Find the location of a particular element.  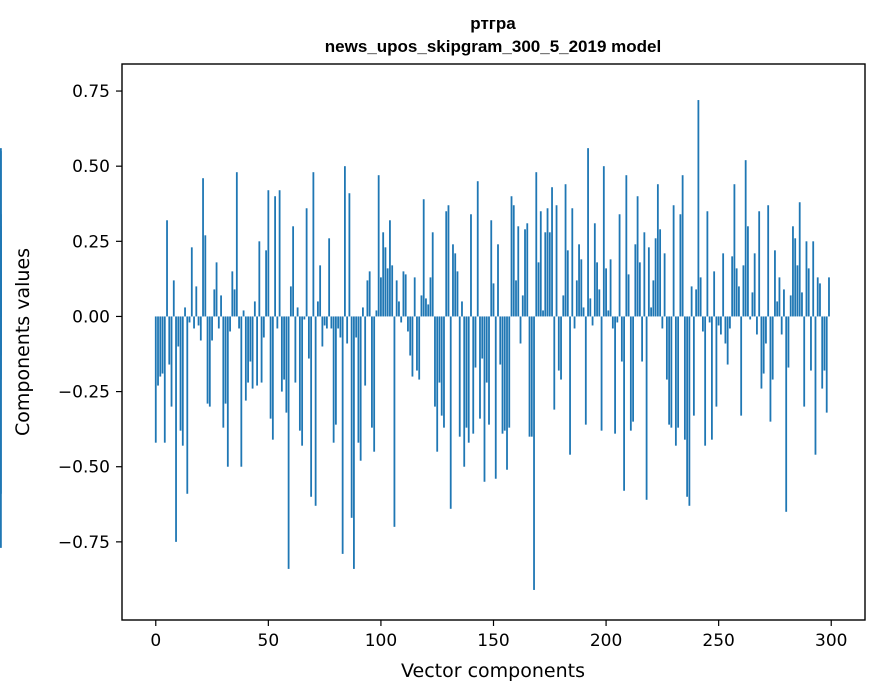

x-tick-label: 0 is located at coordinates (155, 641).